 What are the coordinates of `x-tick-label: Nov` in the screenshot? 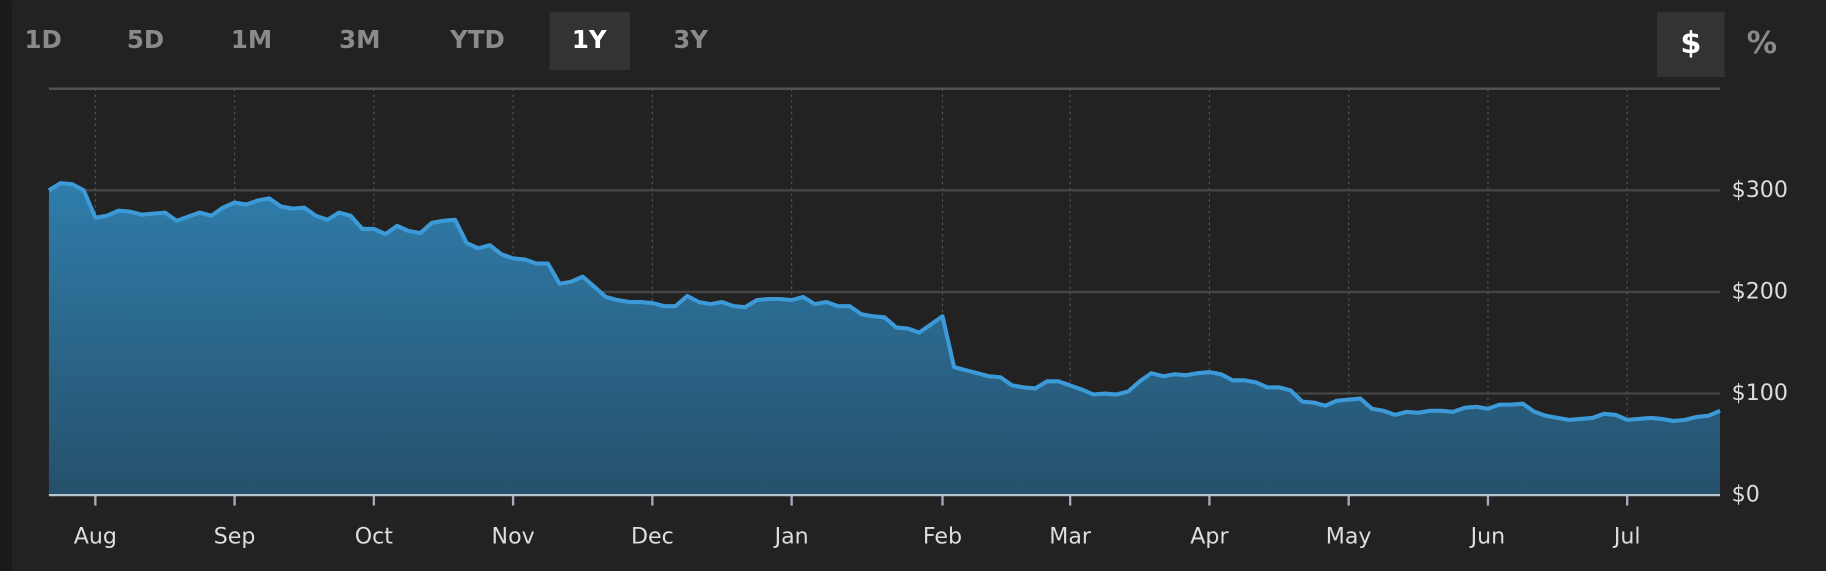 It's located at (513, 537).